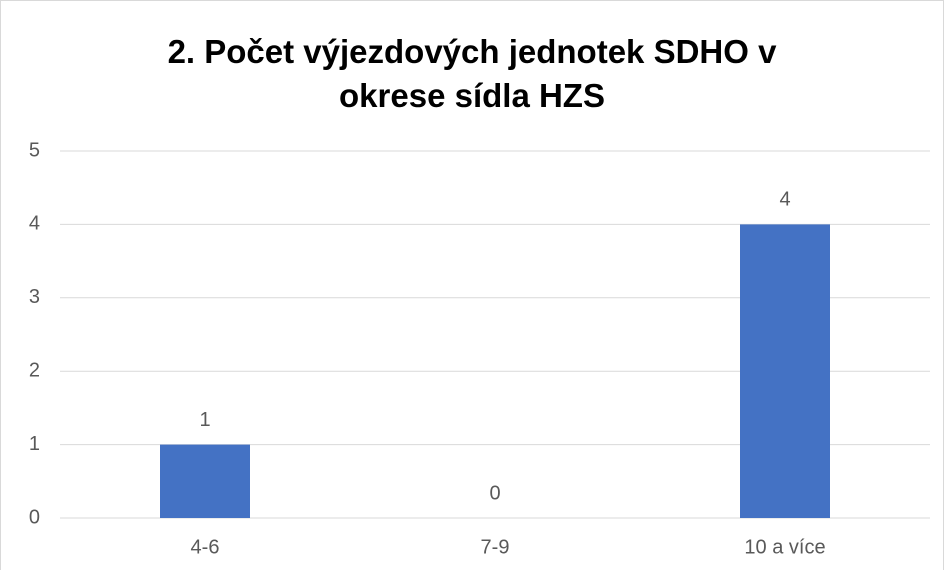 This screenshot has width=945, height=570. I want to click on y-tick-label: 2, so click(34, 370).